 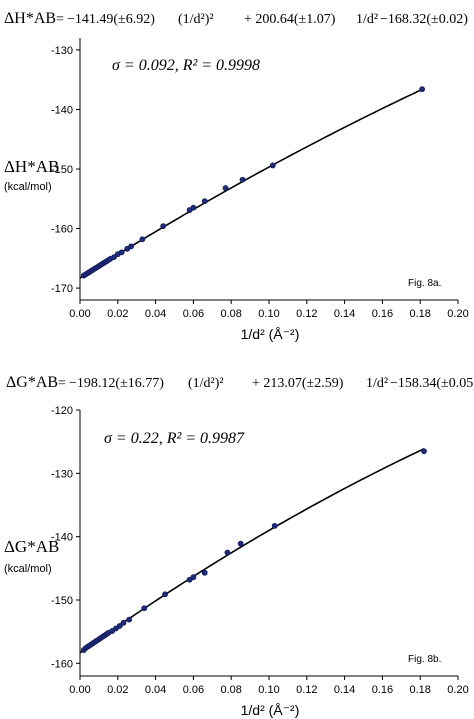 I want to click on x-axis-label-b: 1/d² (Å⁻²), so click(x=270, y=710).